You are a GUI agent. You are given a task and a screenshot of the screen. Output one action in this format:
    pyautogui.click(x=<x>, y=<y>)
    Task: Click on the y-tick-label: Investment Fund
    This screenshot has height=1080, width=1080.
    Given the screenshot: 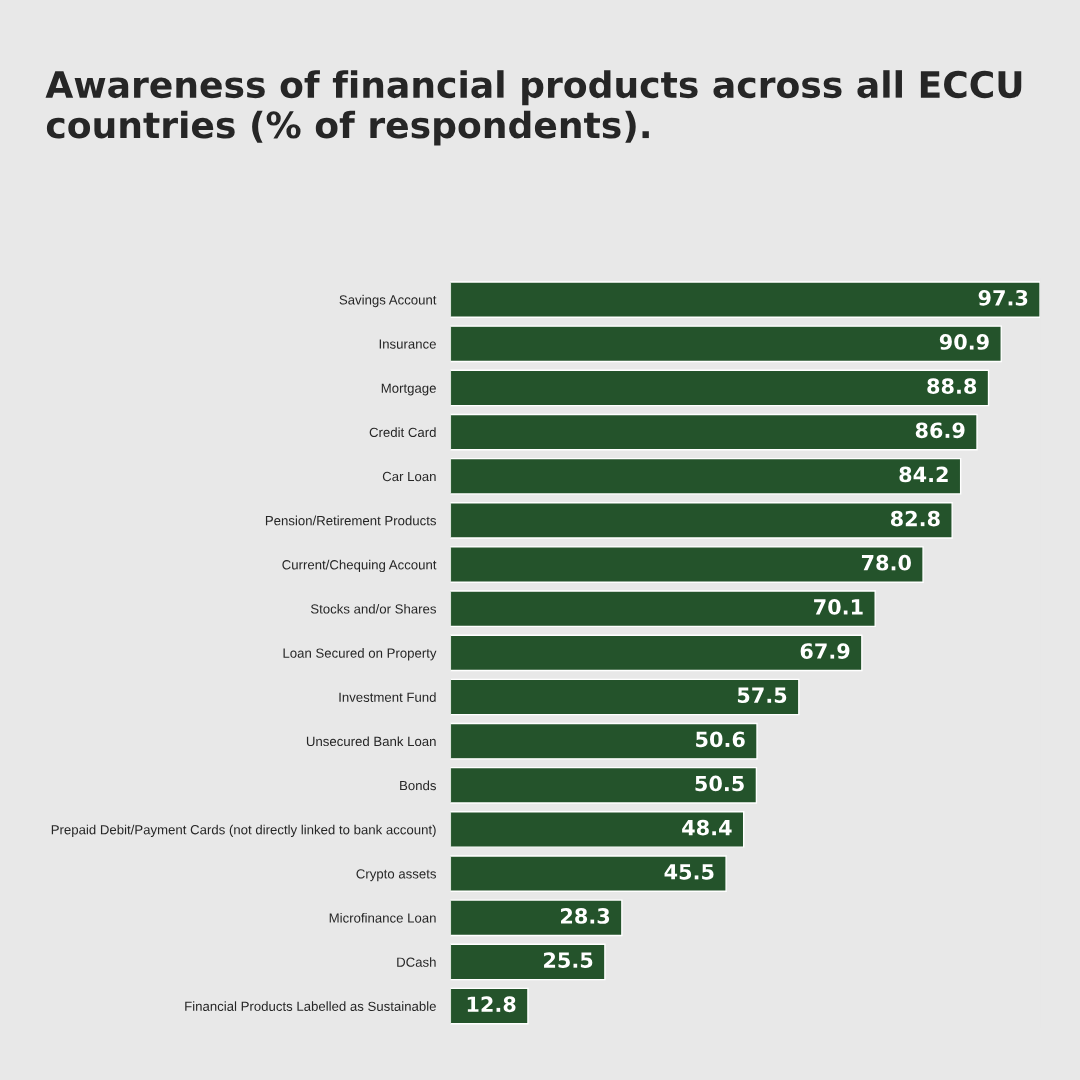 What is the action you would take?
    pyautogui.click(x=387, y=697)
    